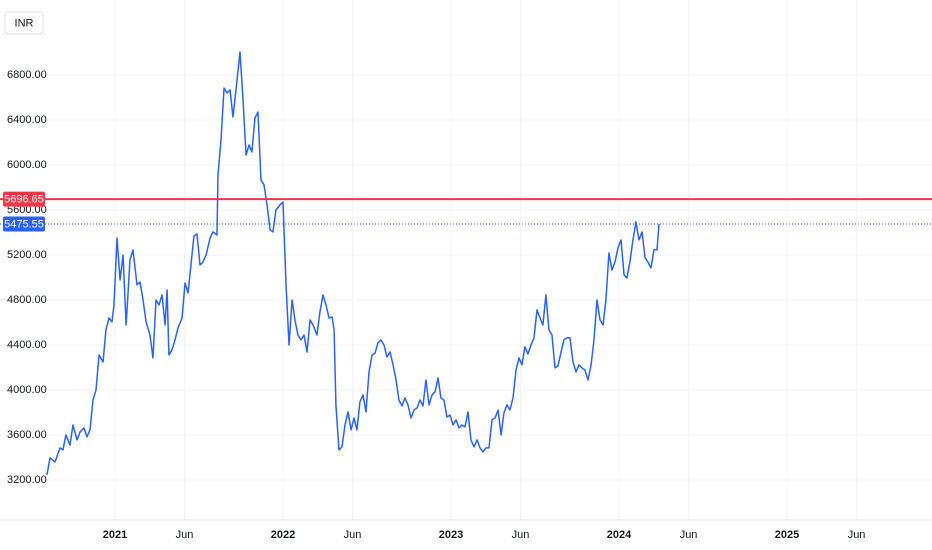  What do you see at coordinates (27, 75) in the screenshot?
I see `y-tick-label: 6800.00` at bounding box center [27, 75].